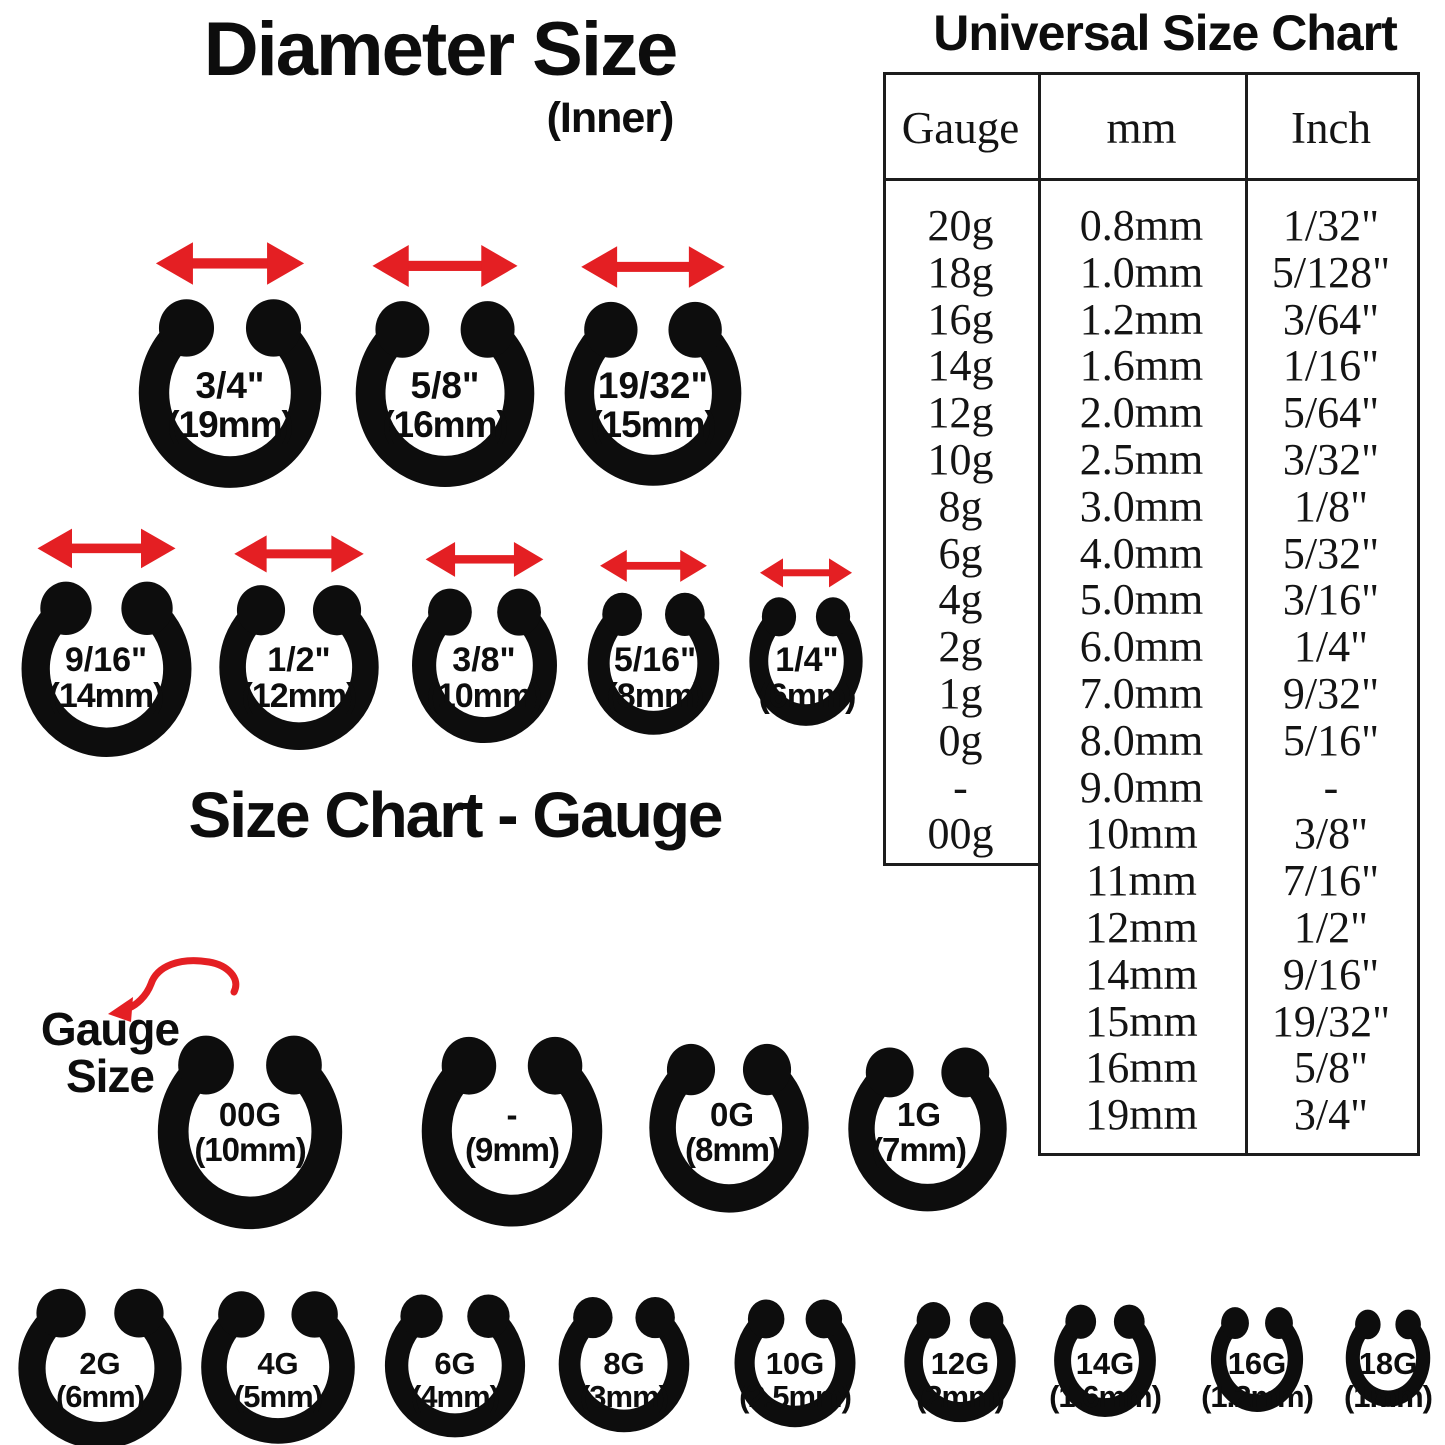  Describe the element at coordinates (1331, 740) in the screenshot. I see `cell-inch: 5/16"` at that location.